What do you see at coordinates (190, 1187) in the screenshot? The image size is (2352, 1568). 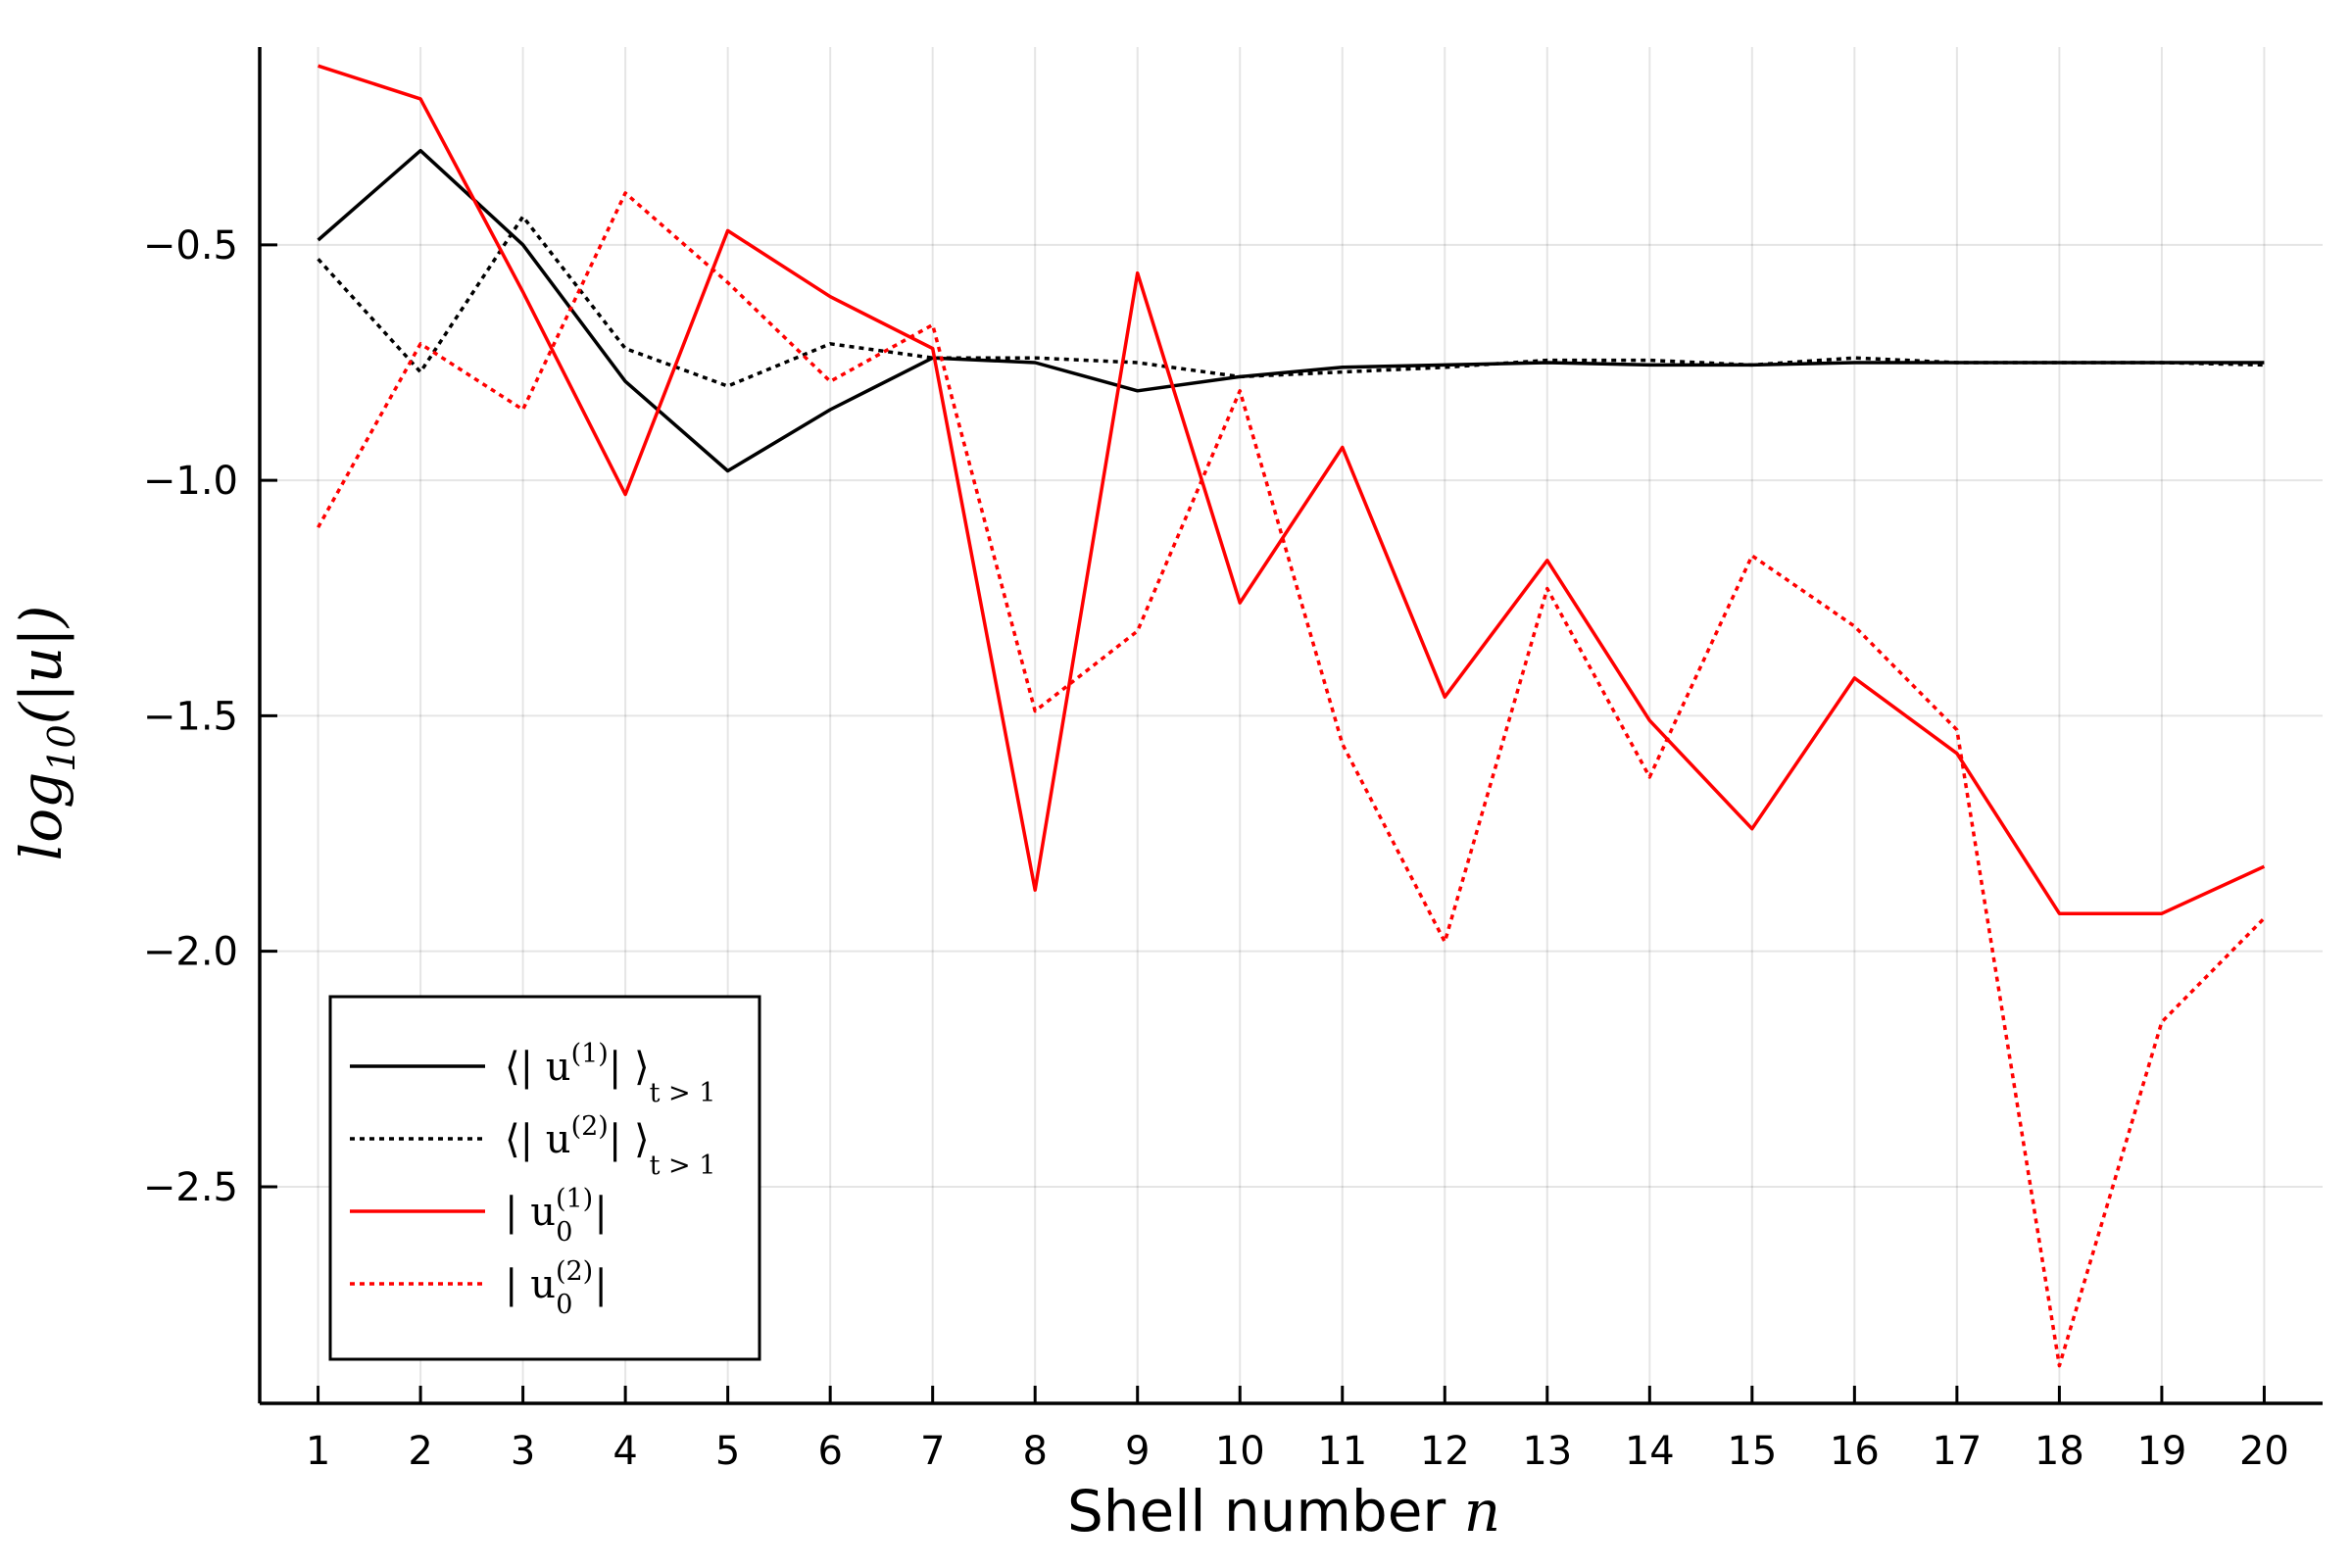 I see `y-tick-label: −2.5` at bounding box center [190, 1187].